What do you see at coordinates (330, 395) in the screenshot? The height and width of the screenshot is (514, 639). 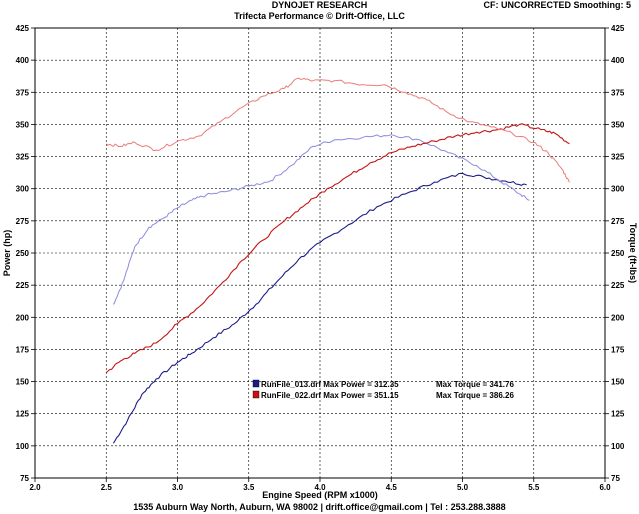 I see `legend-file-label: RunFile_022.drf Max Power = 351.15` at bounding box center [330, 395].